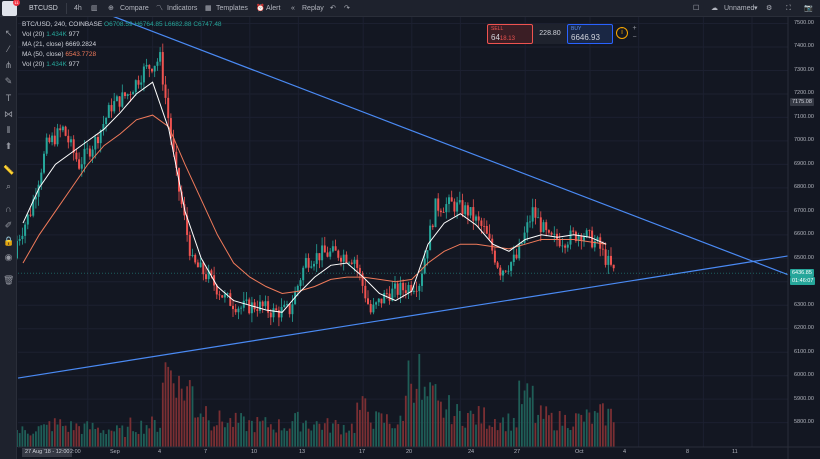 Image resolution: width=820 pixels, height=459 pixels. What do you see at coordinates (9, 170) in the screenshot?
I see `ruler-icon: 📏` at bounding box center [9, 170].